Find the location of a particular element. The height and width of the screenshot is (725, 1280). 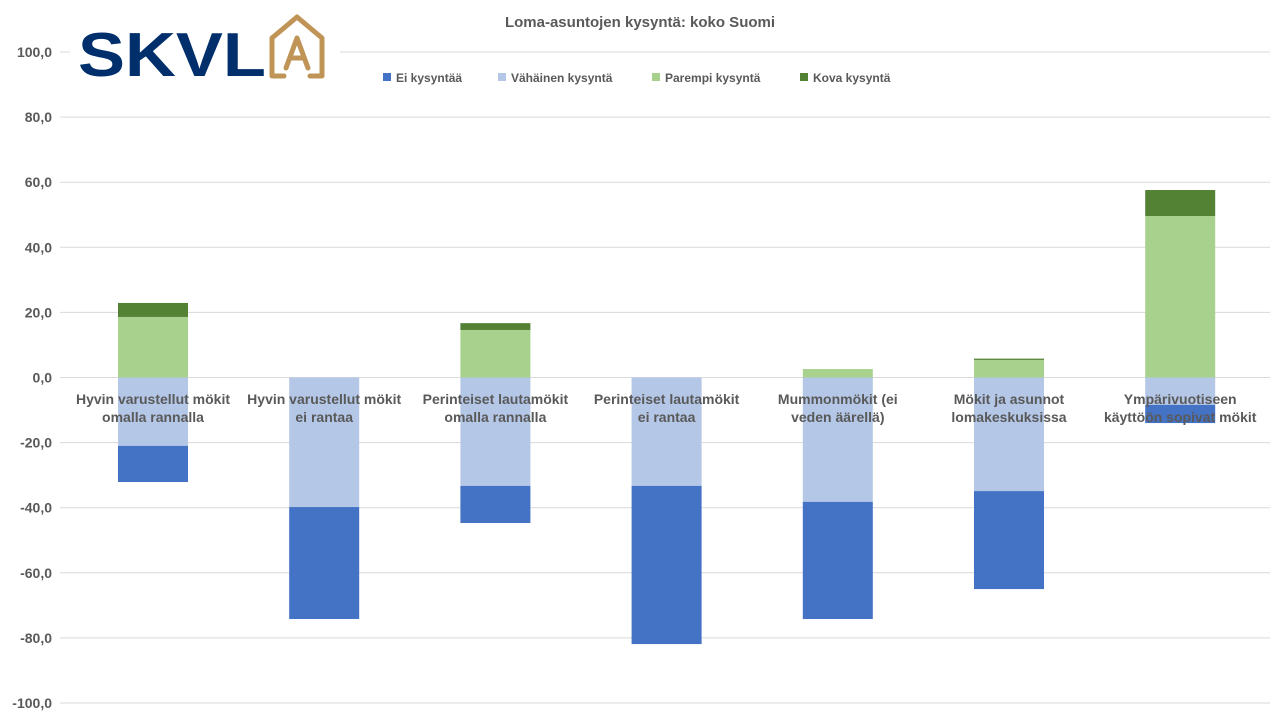

category-label: Mummonmökit (ei is located at coordinates (838, 399).